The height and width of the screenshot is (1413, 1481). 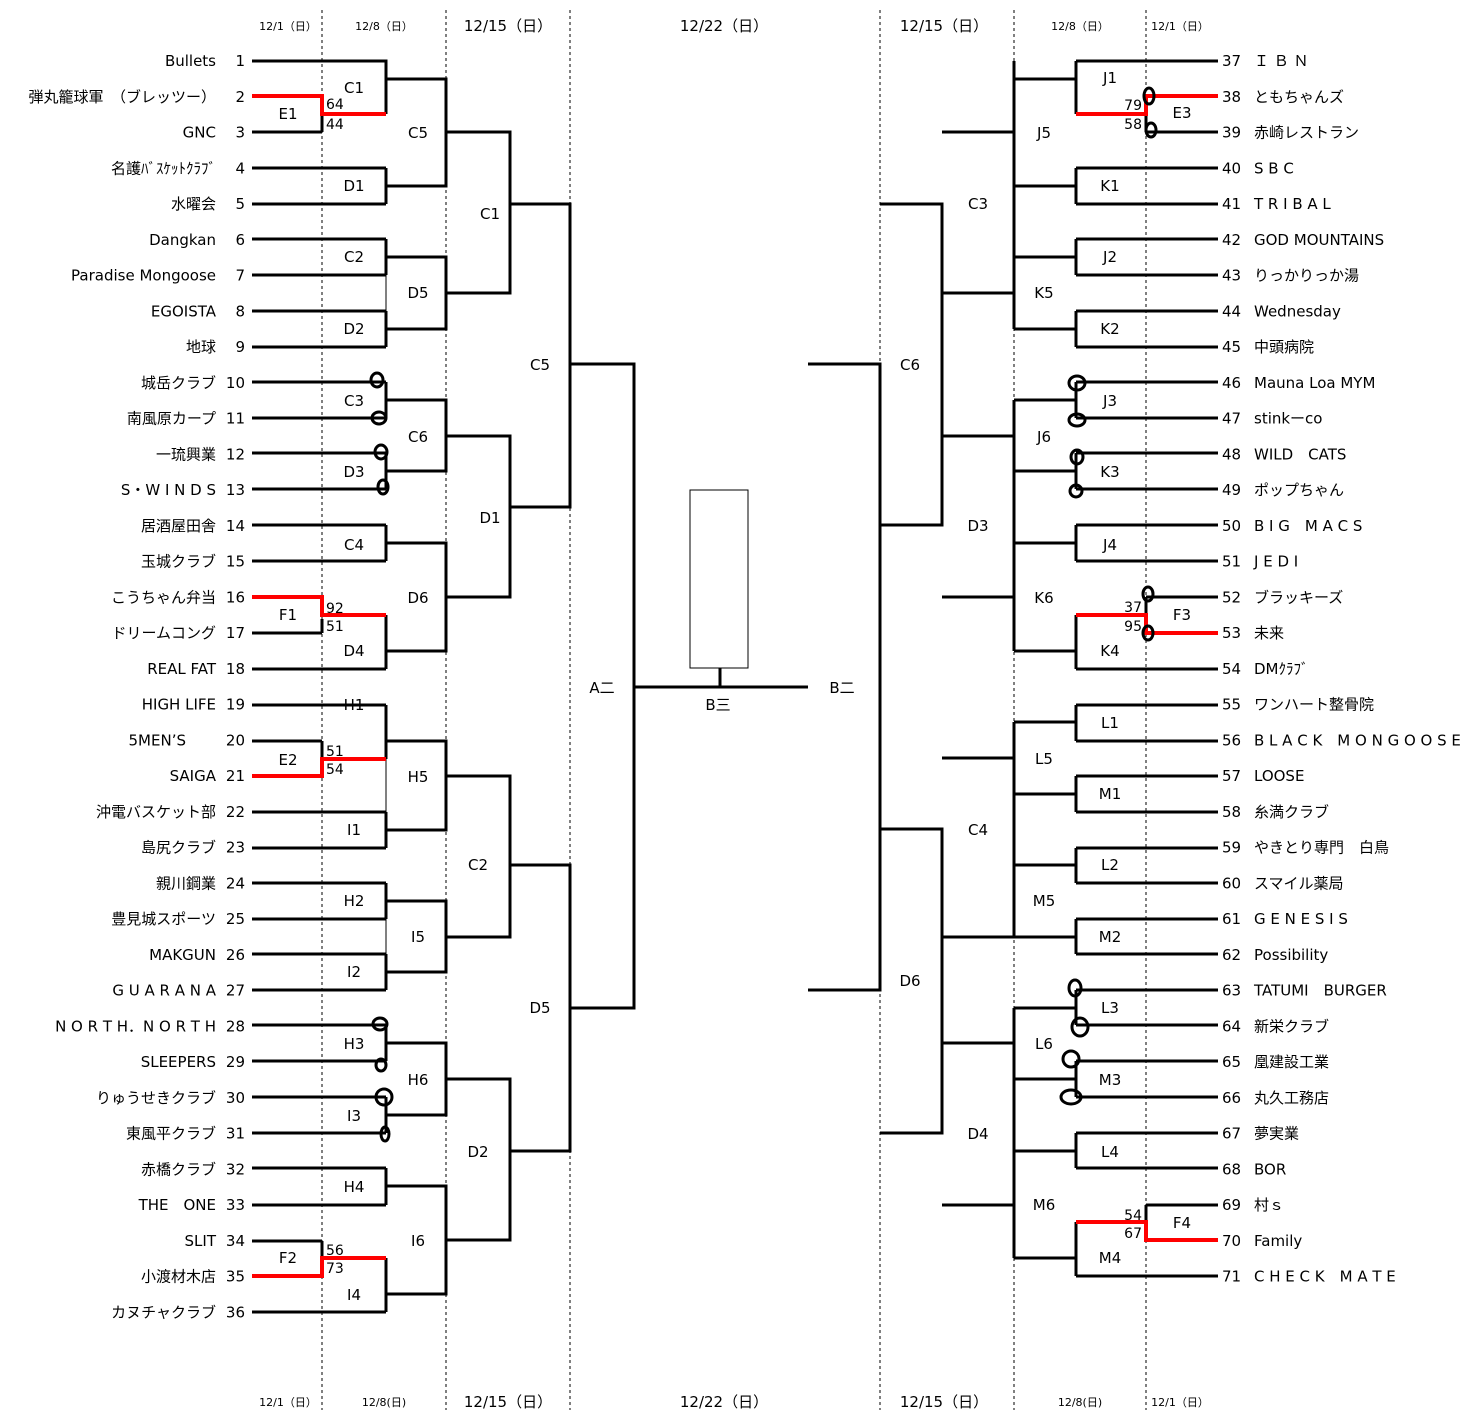 What do you see at coordinates (201, 347) in the screenshot?
I see `team-name: 地球` at bounding box center [201, 347].